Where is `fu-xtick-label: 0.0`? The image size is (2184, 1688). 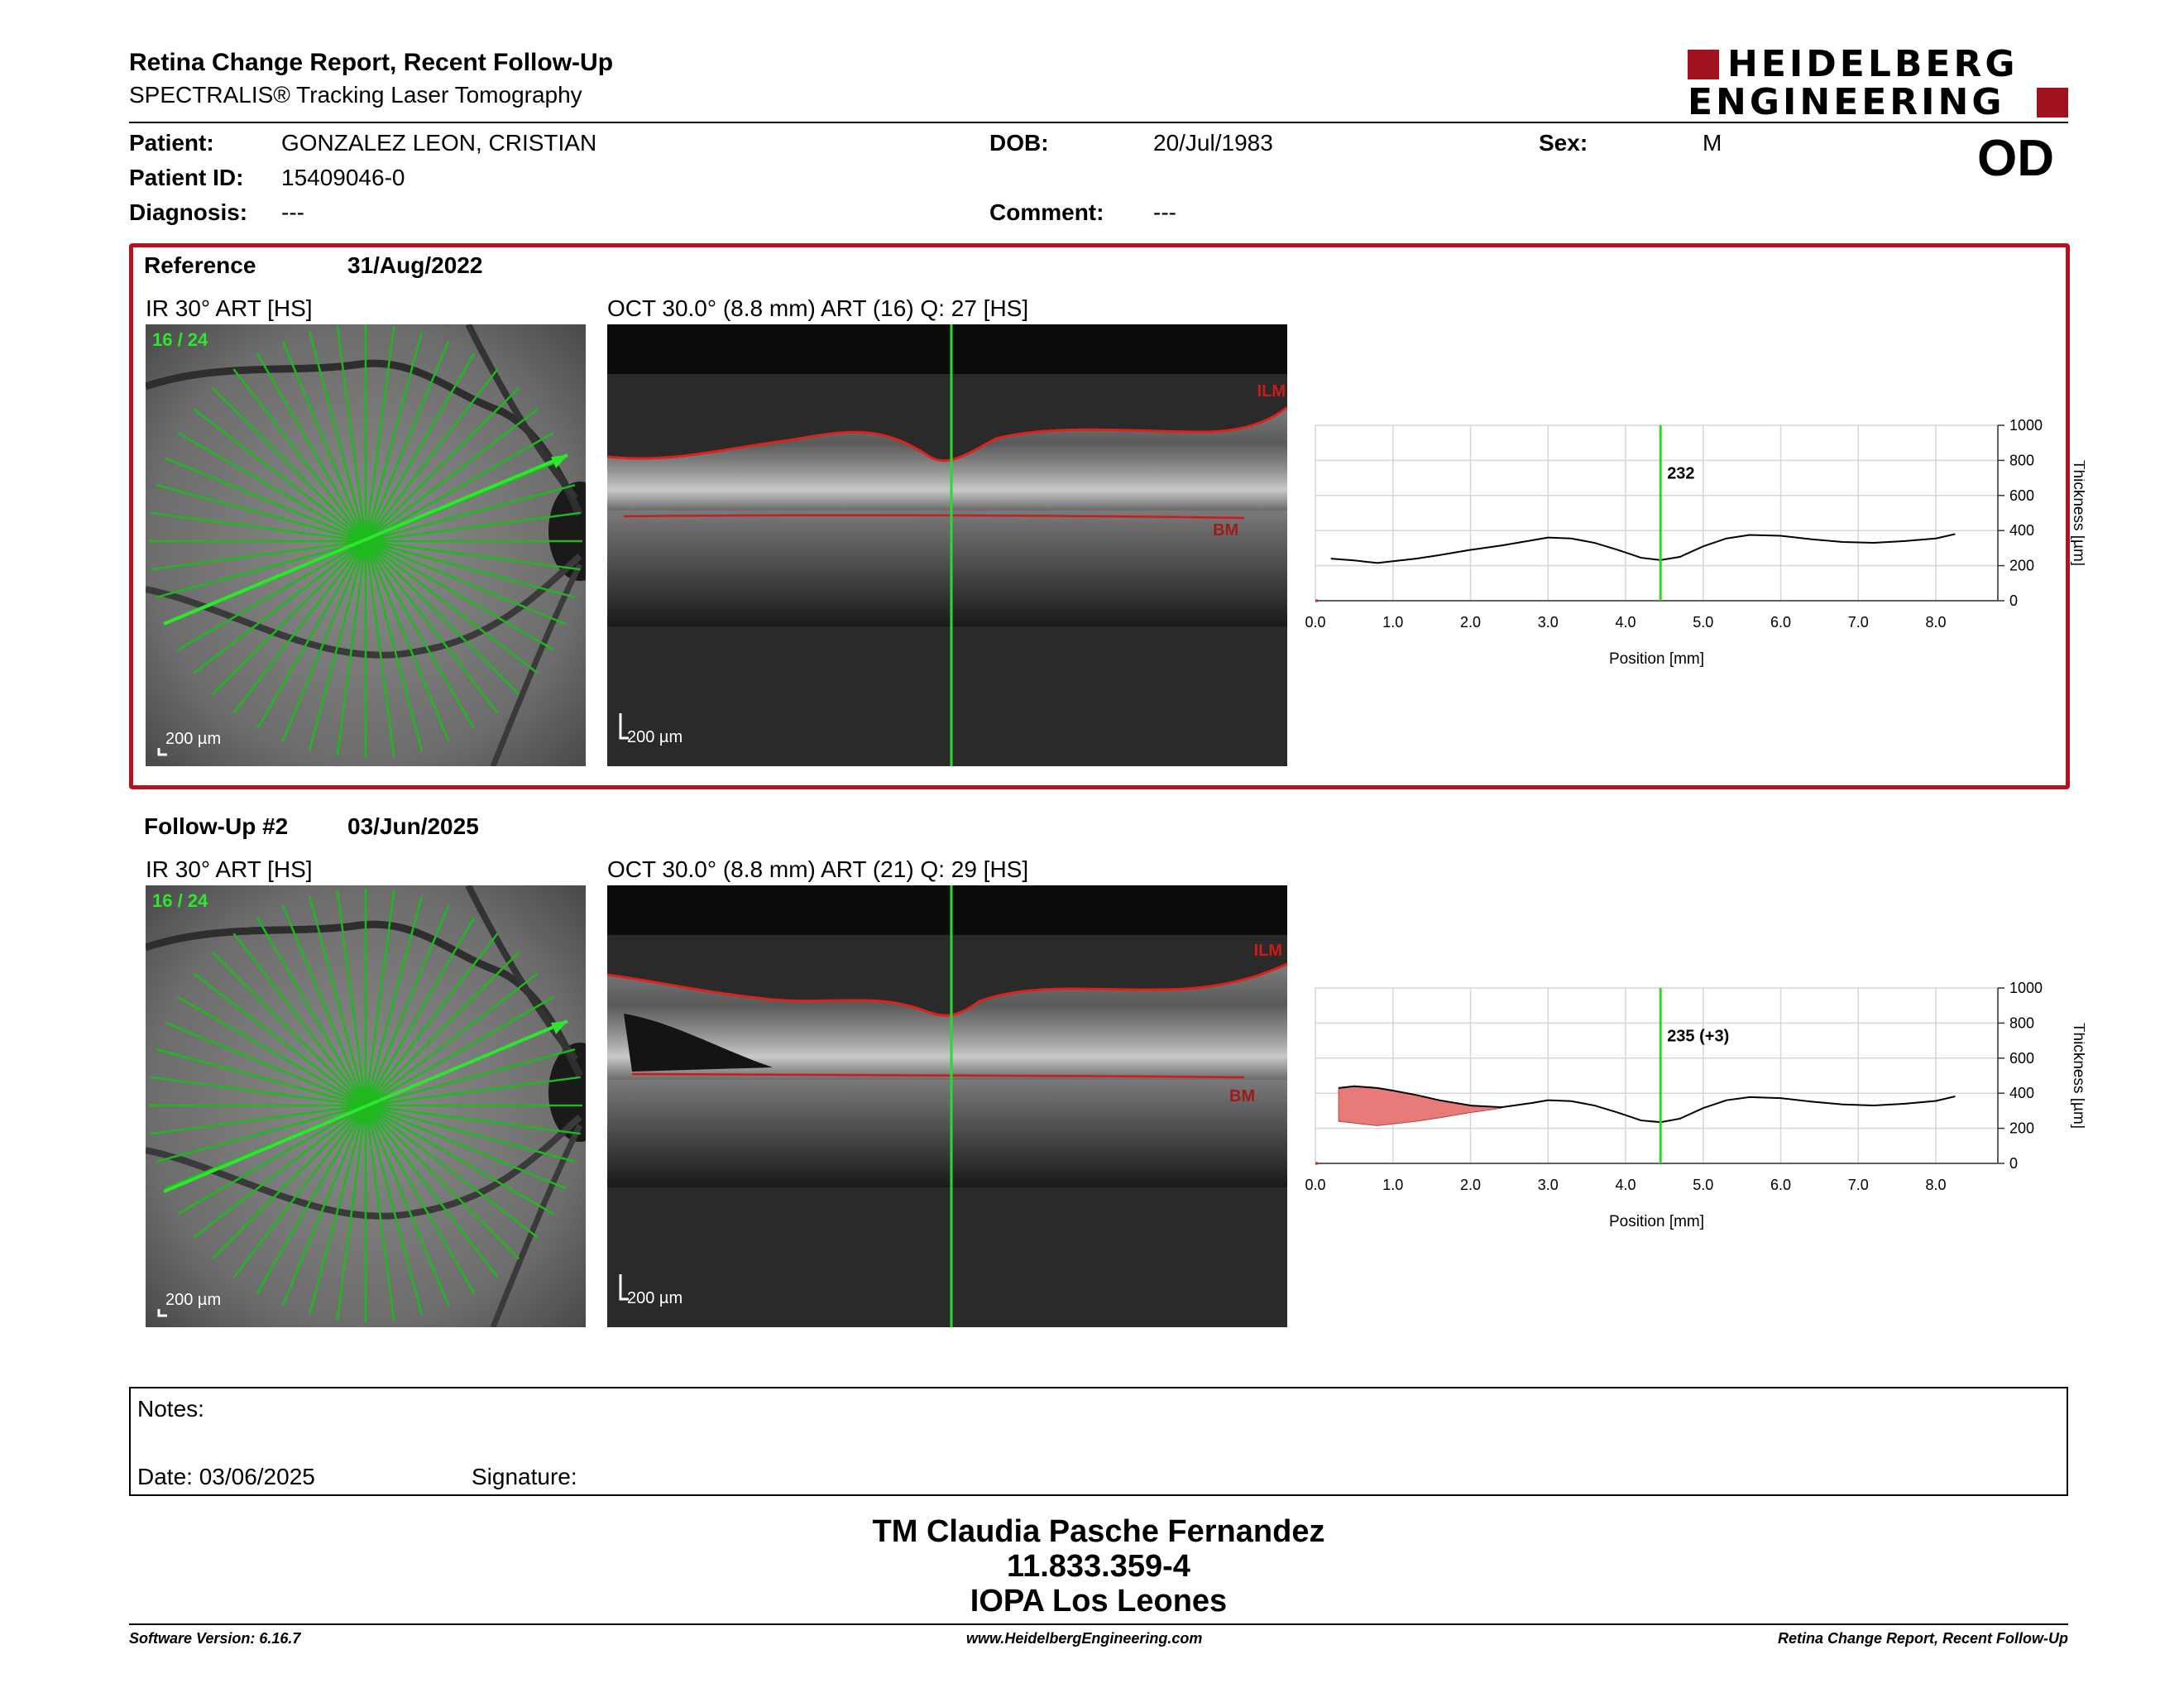
fu-xtick-label: 0.0 is located at coordinates (1315, 1185).